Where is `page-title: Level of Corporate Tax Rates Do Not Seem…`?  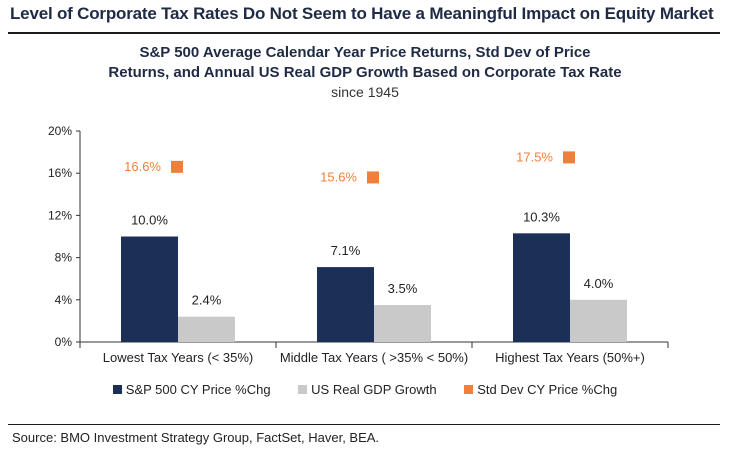
page-title: Level of Corporate Tax Rates Do Not Seem… is located at coordinates (362, 13).